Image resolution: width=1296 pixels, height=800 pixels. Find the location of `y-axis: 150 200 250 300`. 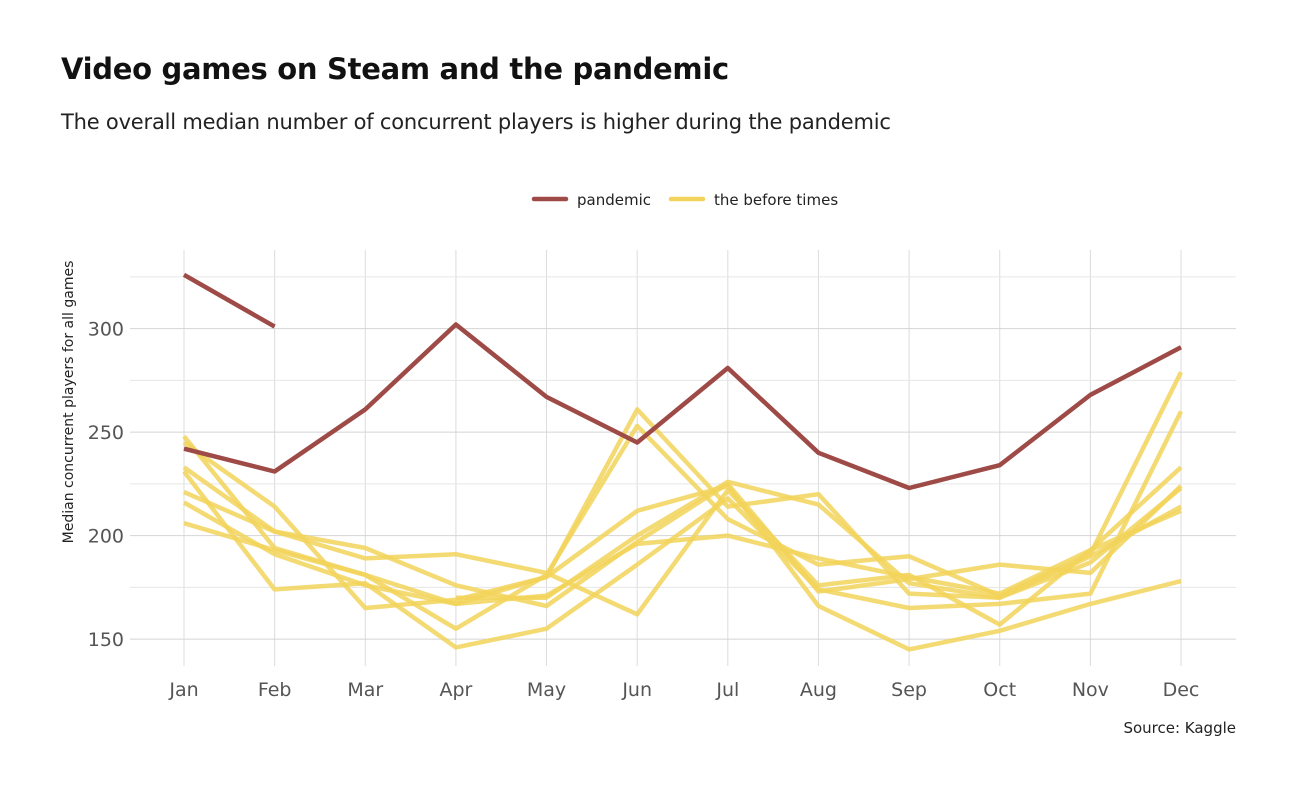

y-axis: 150 200 250 300 is located at coordinates (106, 485).